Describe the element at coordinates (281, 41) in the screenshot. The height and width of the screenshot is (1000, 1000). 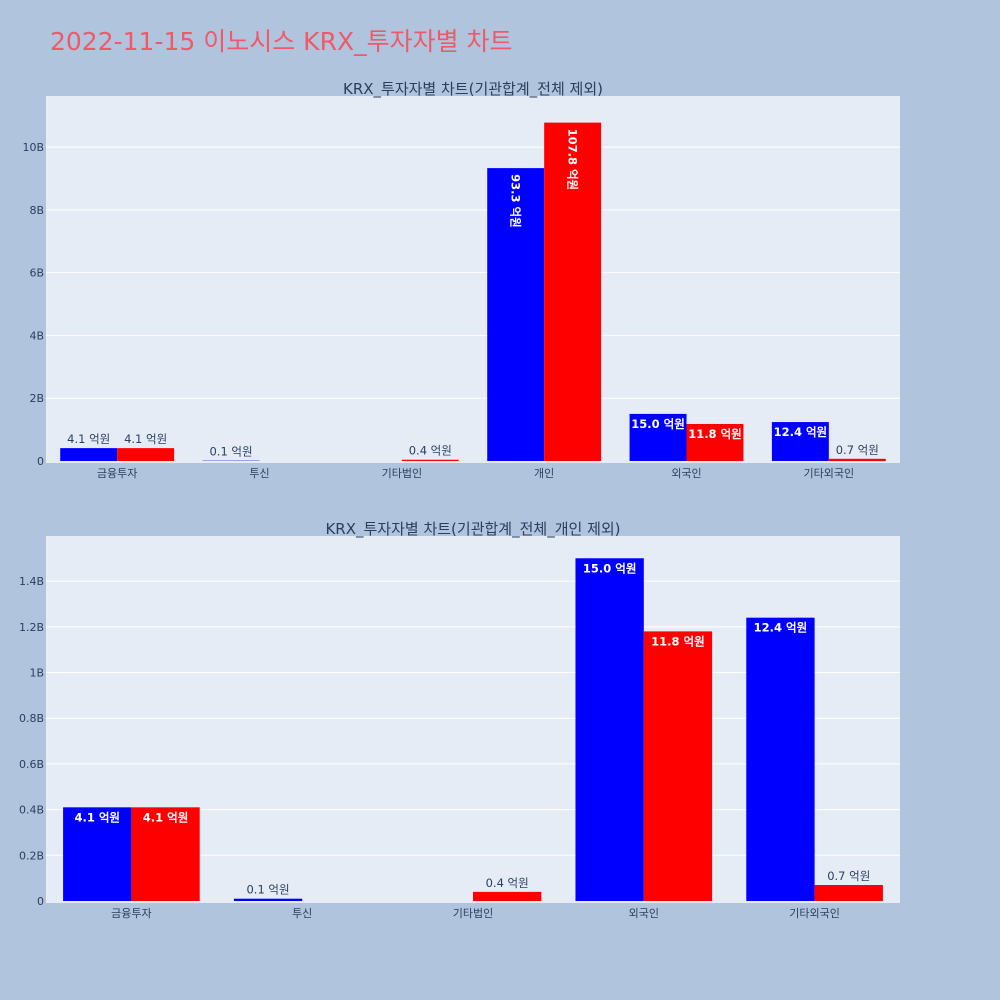
I see `page-title: 2022-11-15 이노시스 KRX_투자자별 차트` at that location.